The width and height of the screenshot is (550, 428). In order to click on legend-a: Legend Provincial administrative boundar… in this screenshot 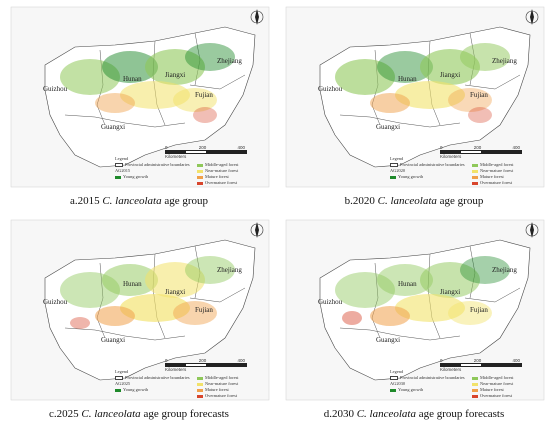, I will do `click(152, 167)`.